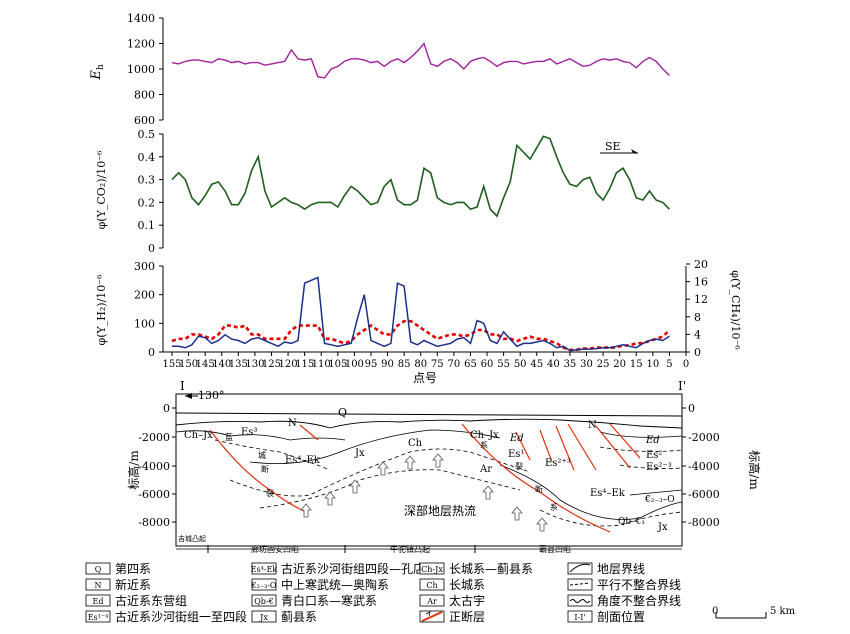 The height and width of the screenshot is (634, 850). What do you see at coordinates (263, 601) in the screenshot?
I see `svg-text: Qb-€` at bounding box center [263, 601].